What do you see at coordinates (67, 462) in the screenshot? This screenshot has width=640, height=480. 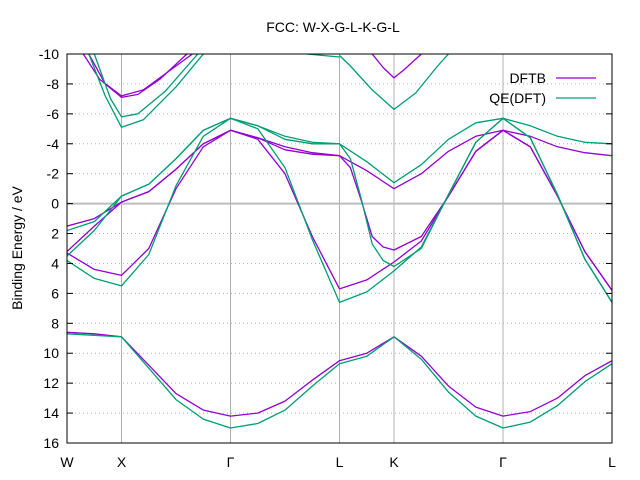 I see `x-tick-label: W` at bounding box center [67, 462].